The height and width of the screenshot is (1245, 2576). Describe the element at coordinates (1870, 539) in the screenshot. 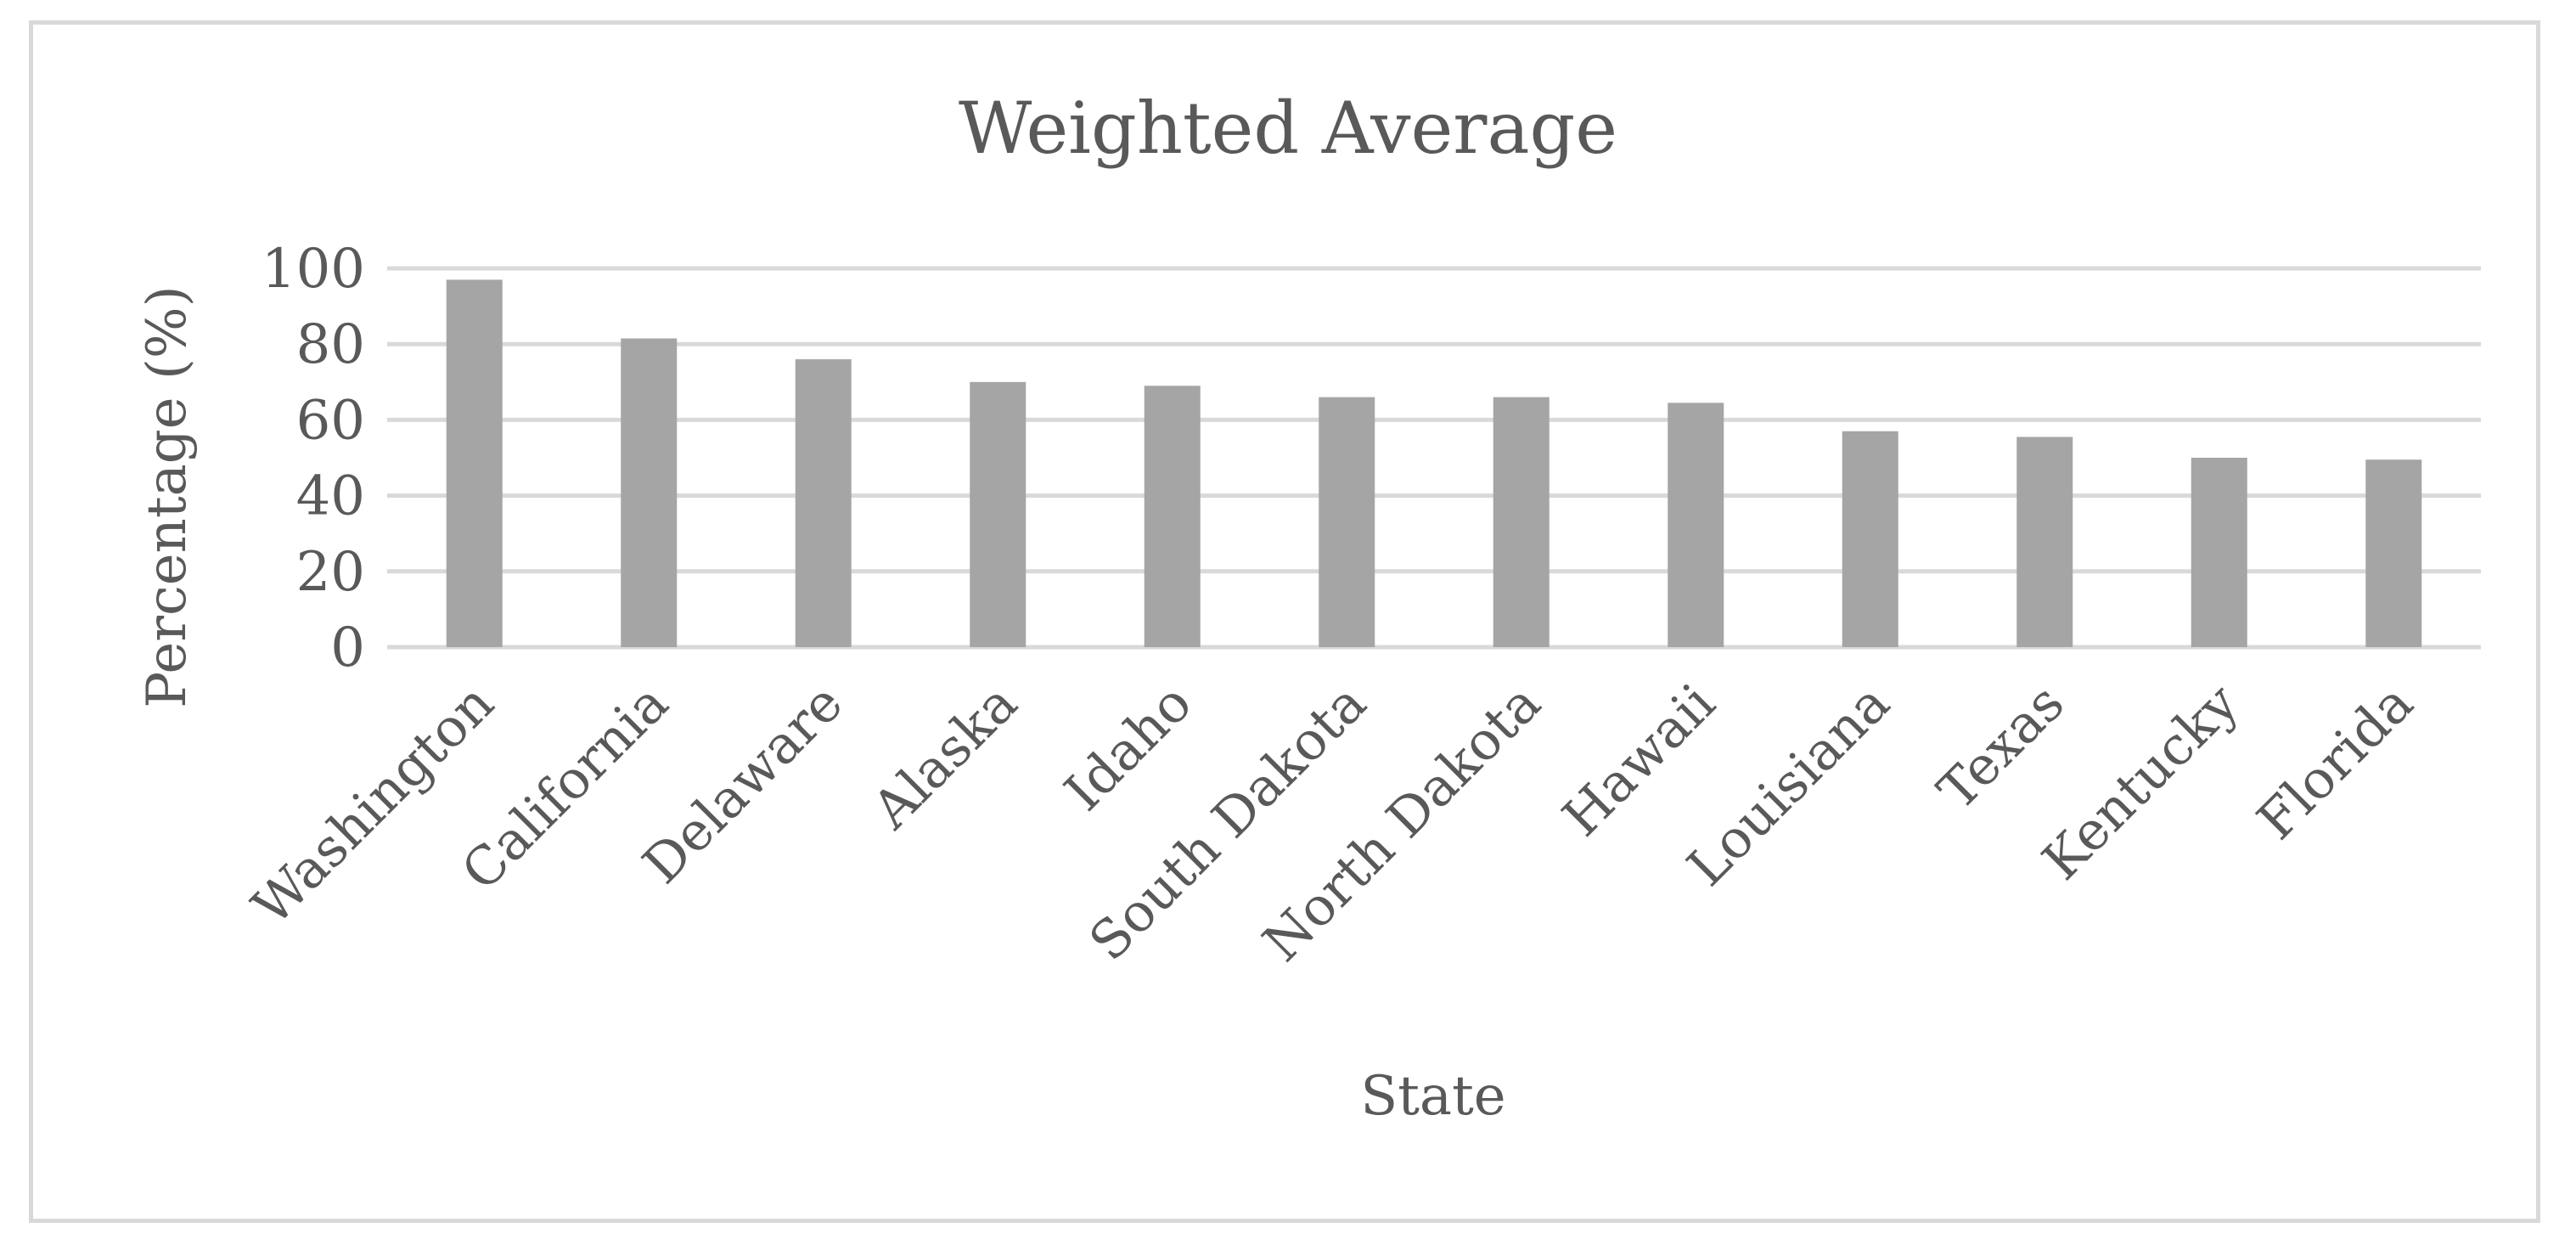

I see `bar-louisiana` at that location.